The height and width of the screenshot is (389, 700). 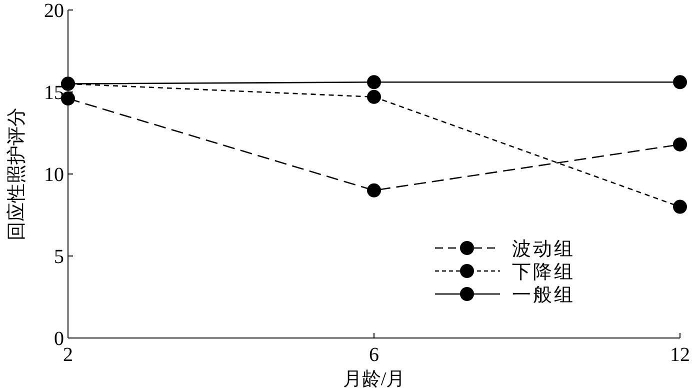 I want to click on y-tick-label: 10, so click(x=54, y=175).